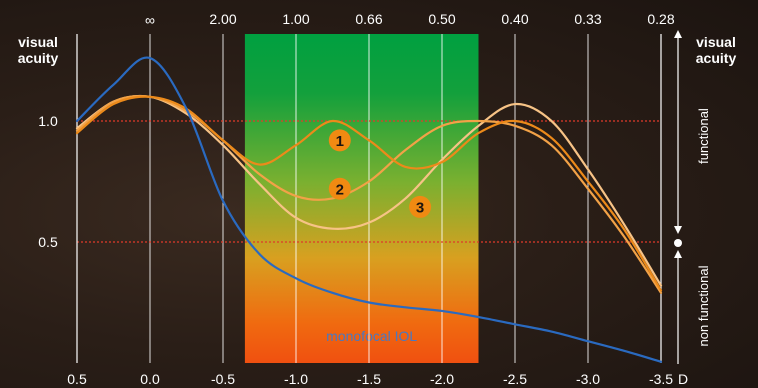 This screenshot has width=758, height=388. What do you see at coordinates (587, 19) in the screenshot?
I see `top-tick-label: 0.33` at bounding box center [587, 19].